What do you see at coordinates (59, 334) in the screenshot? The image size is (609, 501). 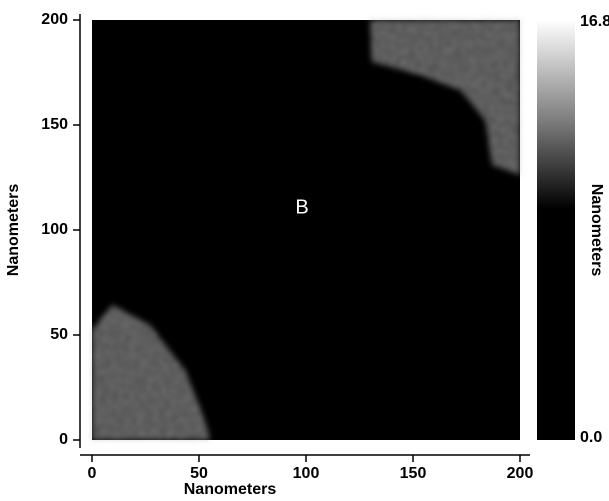 I see `y-tick-label: 50` at bounding box center [59, 334].